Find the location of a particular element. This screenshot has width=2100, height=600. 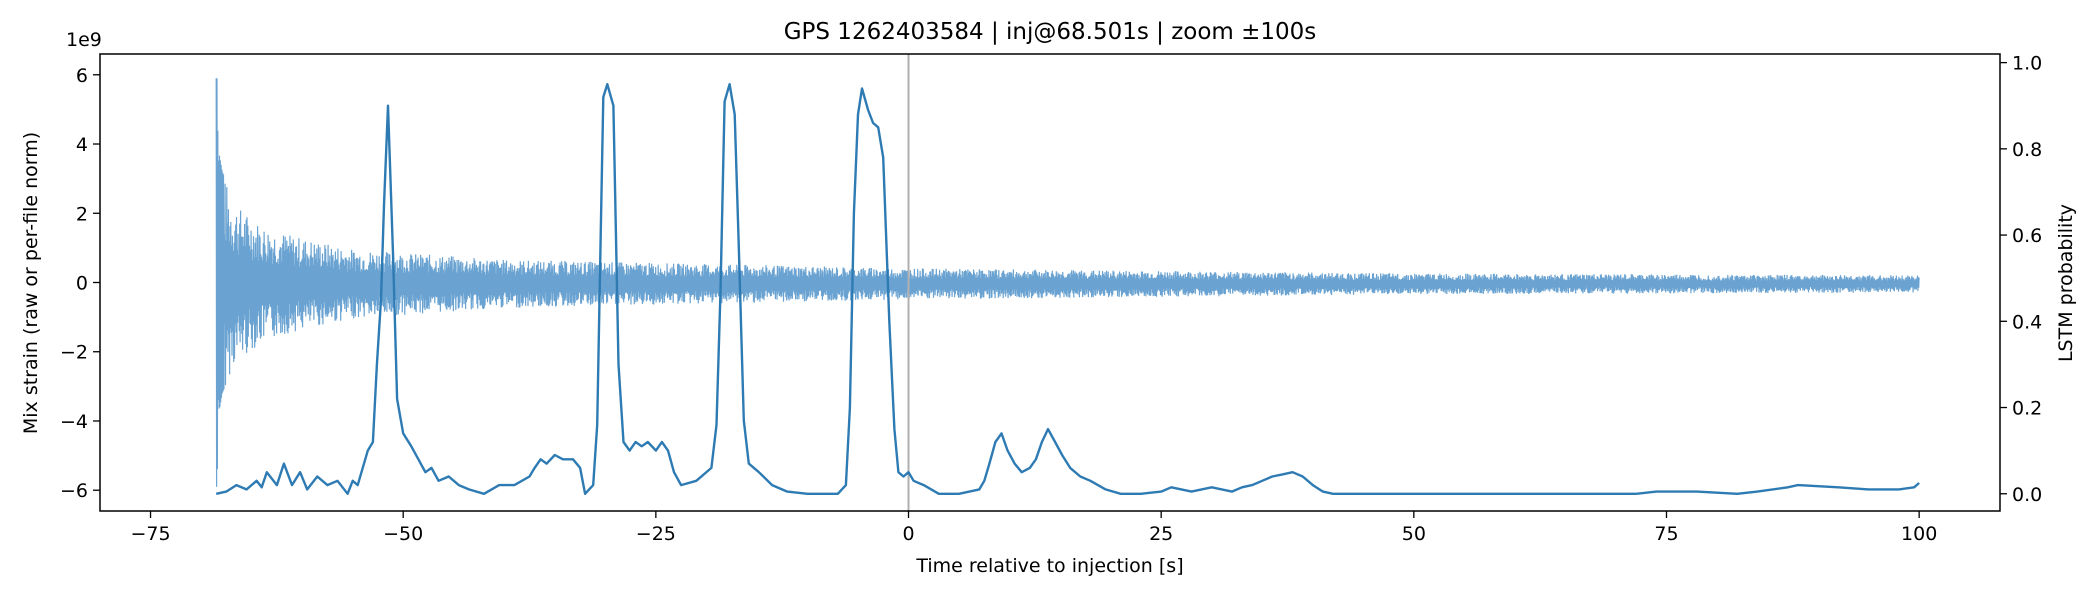

y-tick-label-left: 2 is located at coordinates (82, 214).